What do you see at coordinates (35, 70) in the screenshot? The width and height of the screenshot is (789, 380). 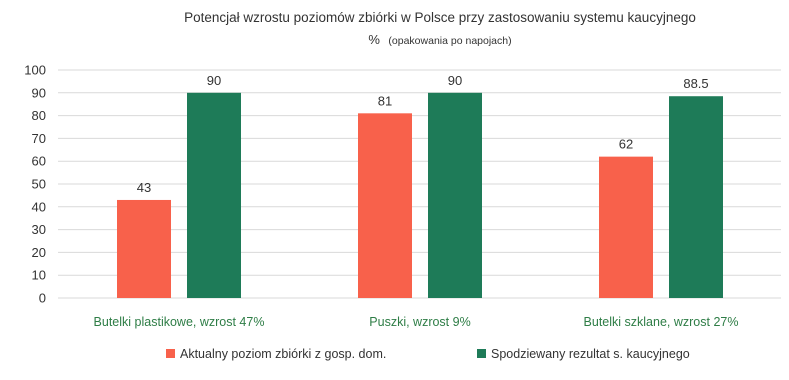 I see `y-tick-label: 100` at bounding box center [35, 70].